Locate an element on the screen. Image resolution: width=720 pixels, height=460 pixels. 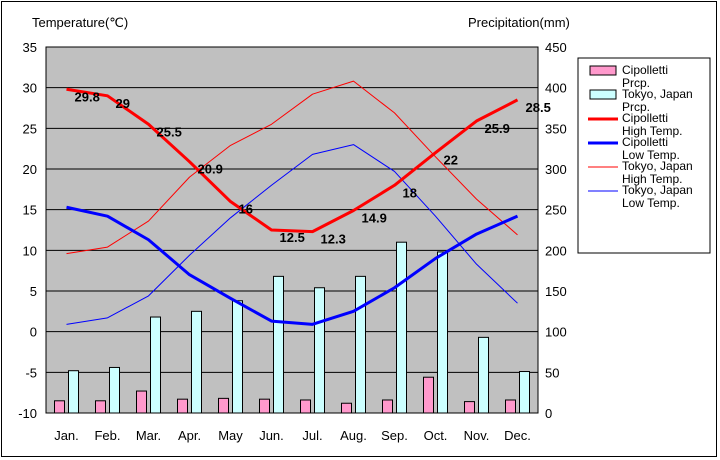
x-tick-label: Jan. is located at coordinates (66, 435).